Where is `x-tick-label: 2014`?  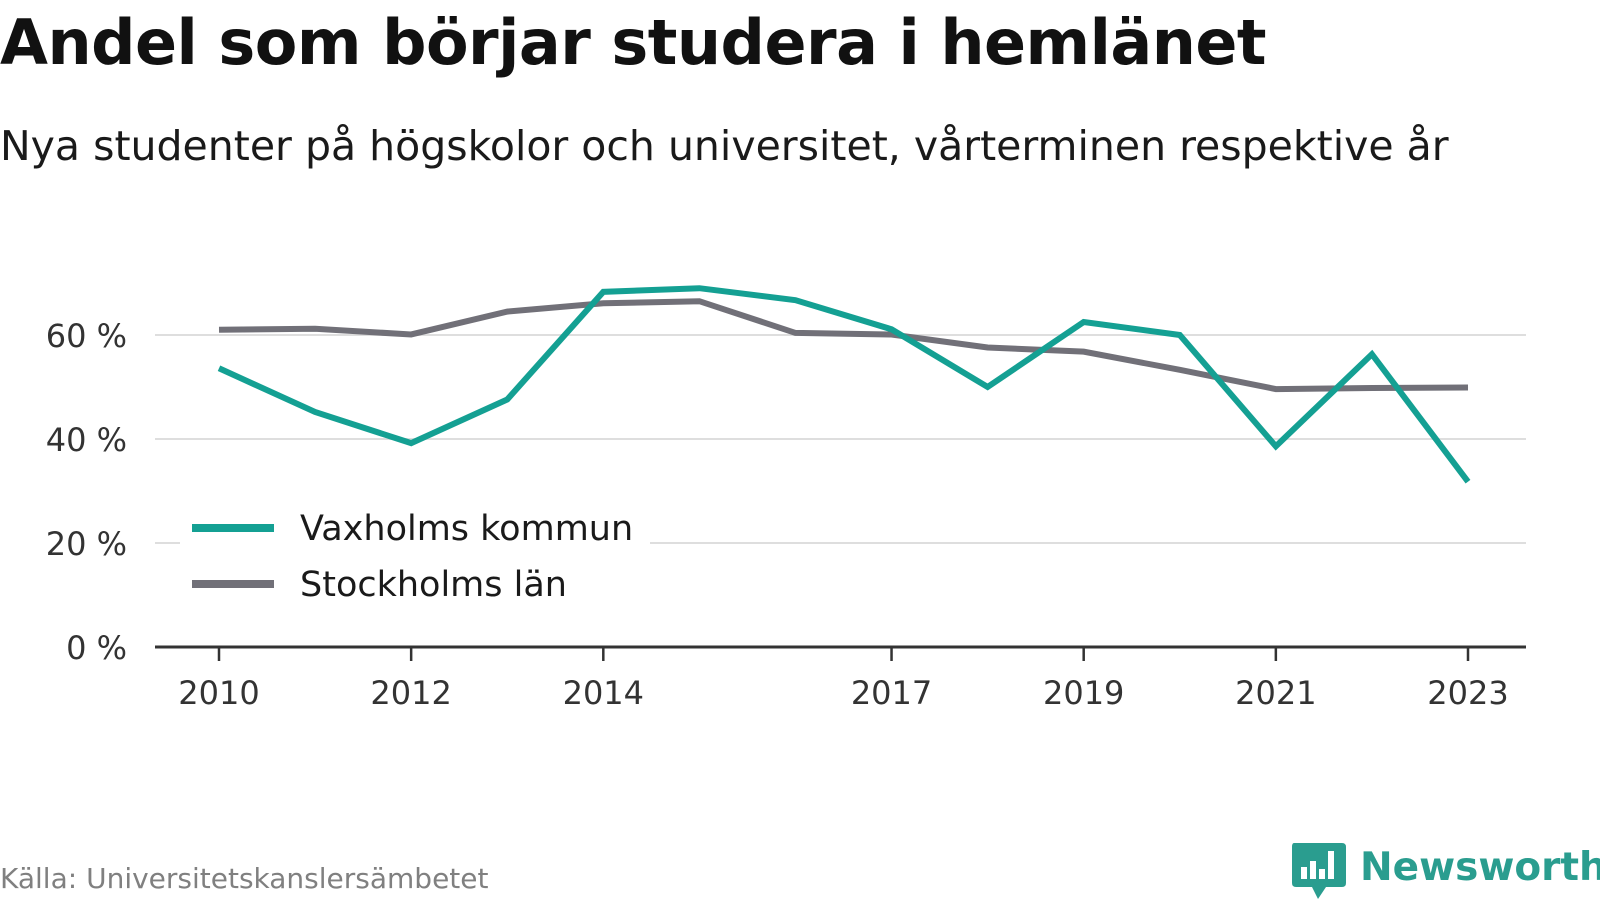 x-tick-label: 2014 is located at coordinates (603, 693).